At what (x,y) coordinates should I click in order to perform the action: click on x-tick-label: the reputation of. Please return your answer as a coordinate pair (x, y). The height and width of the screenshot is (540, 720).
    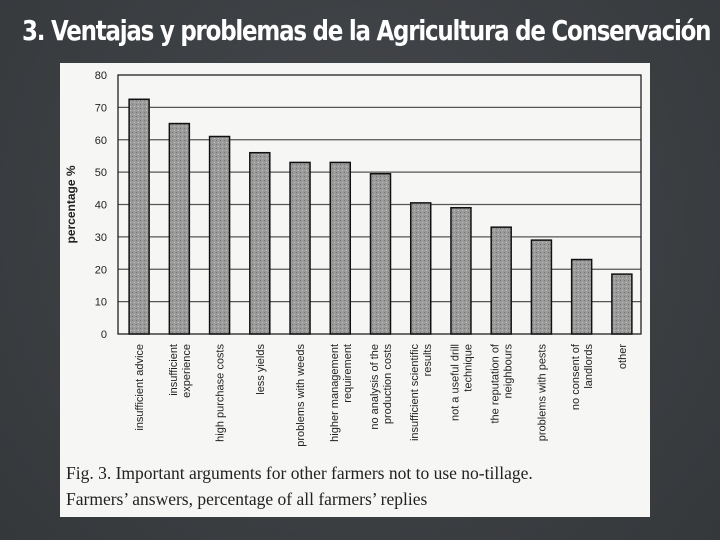
    Looking at the image, I should click on (496, 383).